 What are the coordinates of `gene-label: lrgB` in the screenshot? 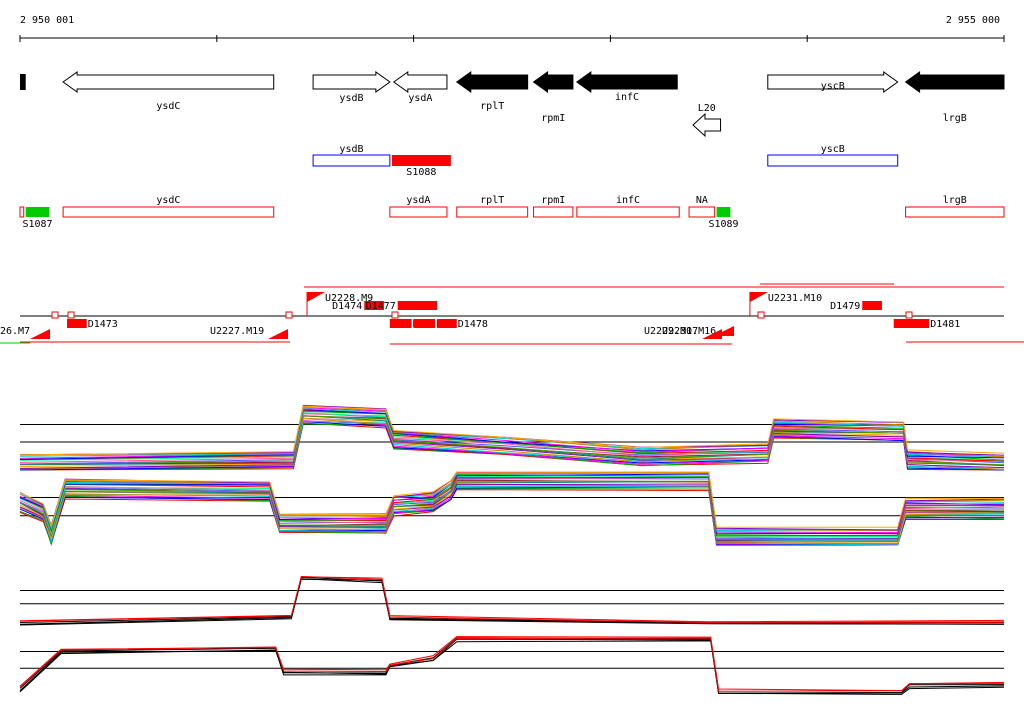 It's located at (955, 118).